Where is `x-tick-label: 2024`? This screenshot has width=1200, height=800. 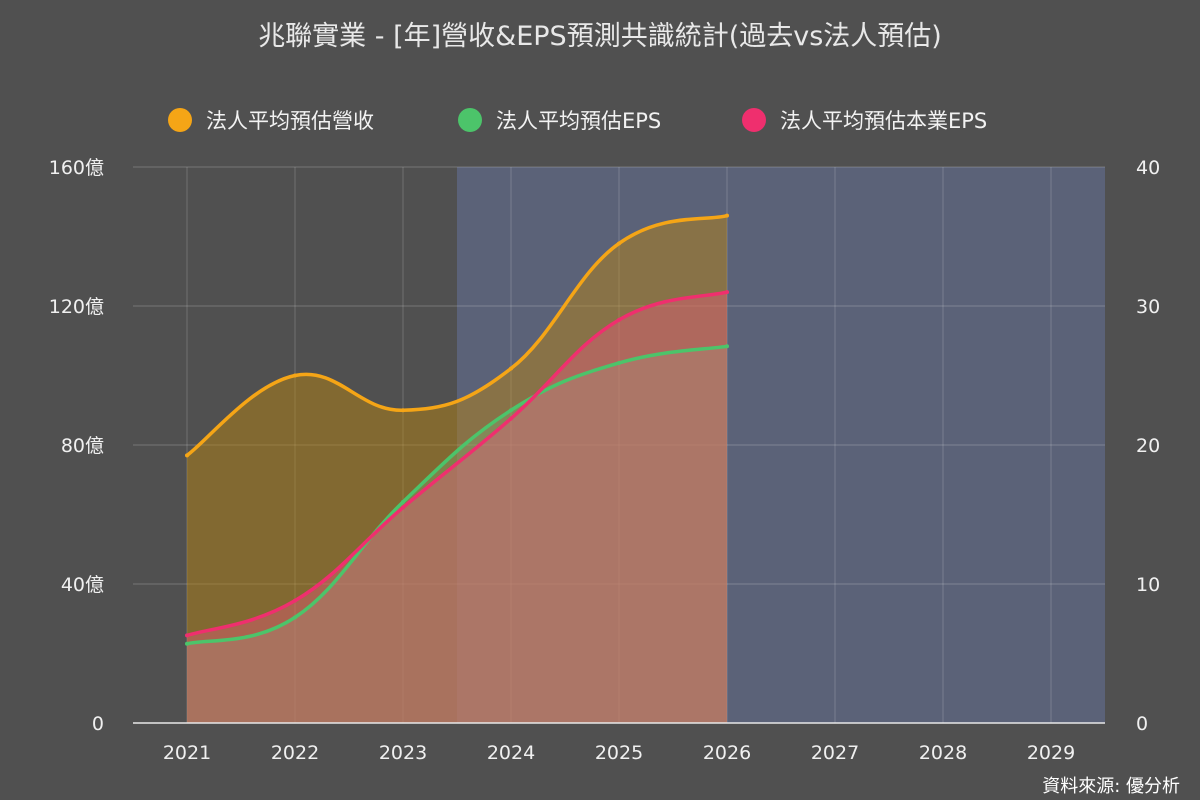 x-tick-label: 2024 is located at coordinates (511, 753).